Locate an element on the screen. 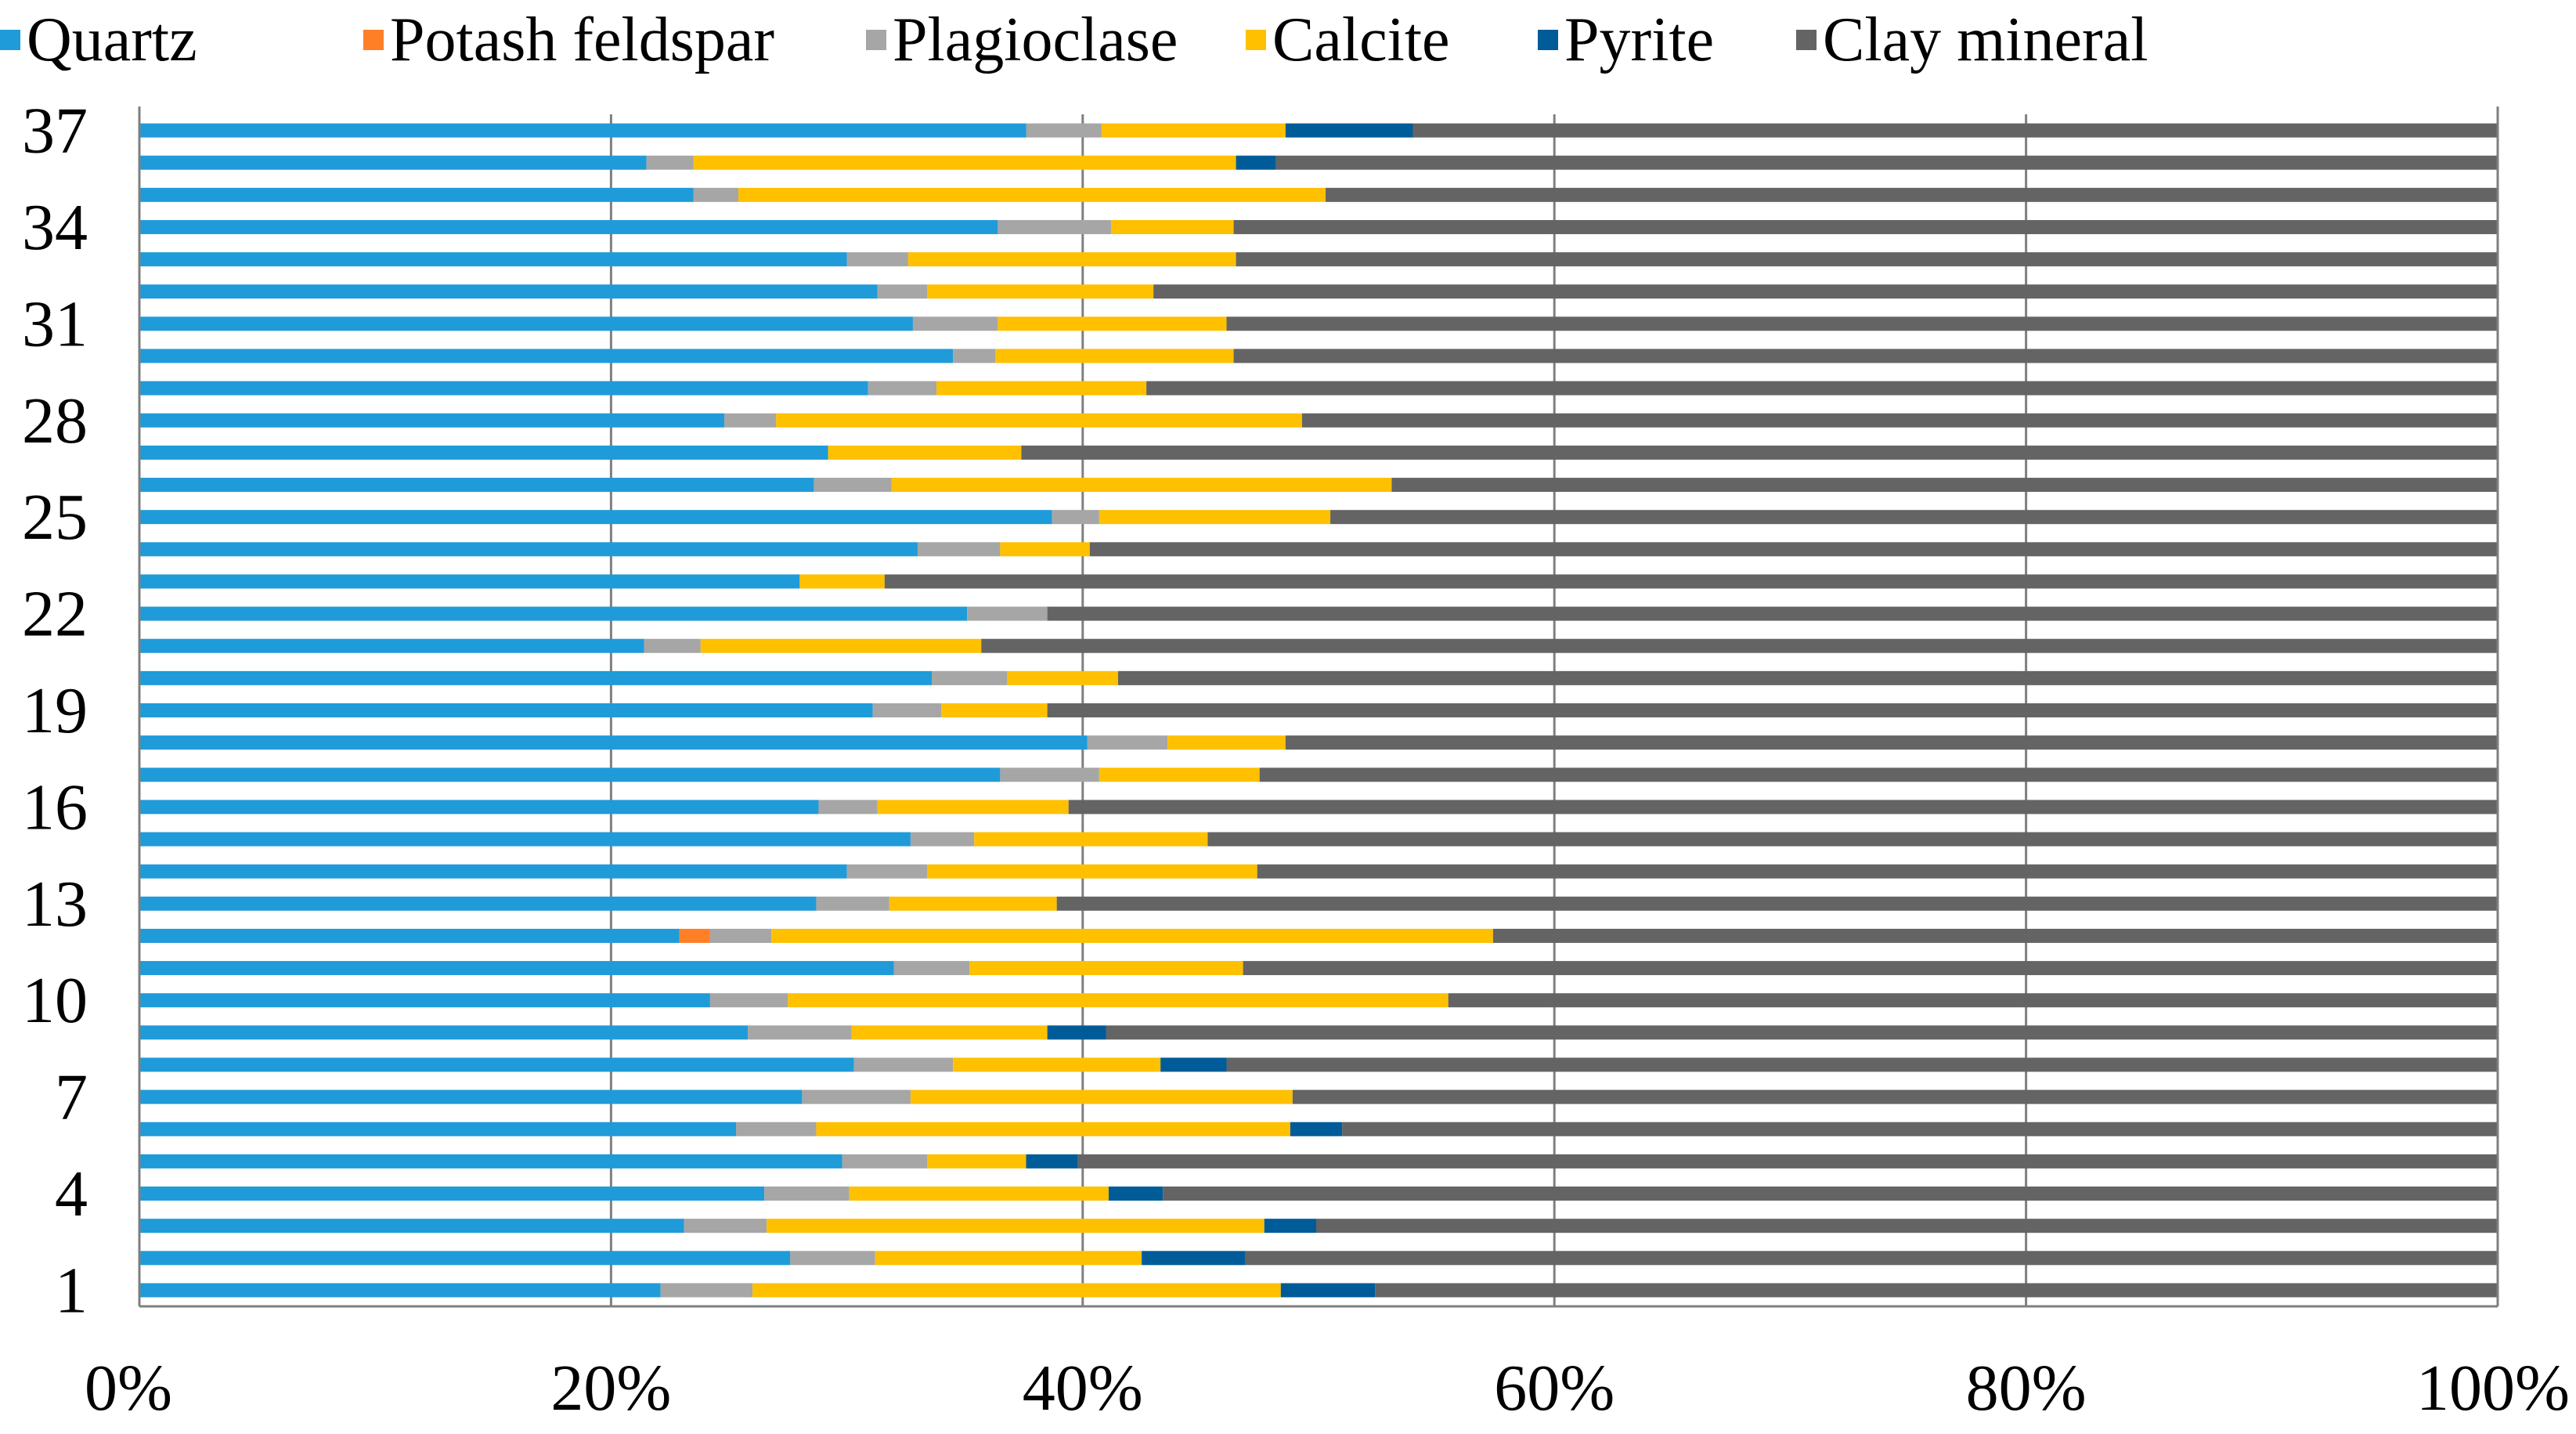 The height and width of the screenshot is (1434, 2576). bar-sample-4-calcite is located at coordinates (979, 1194).